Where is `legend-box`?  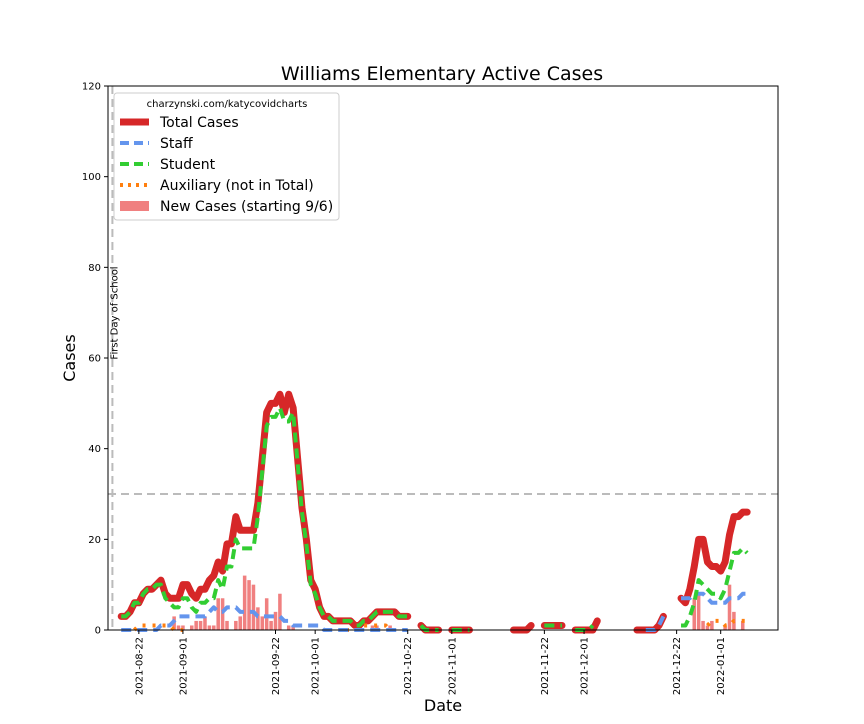
legend-box is located at coordinates (226, 156).